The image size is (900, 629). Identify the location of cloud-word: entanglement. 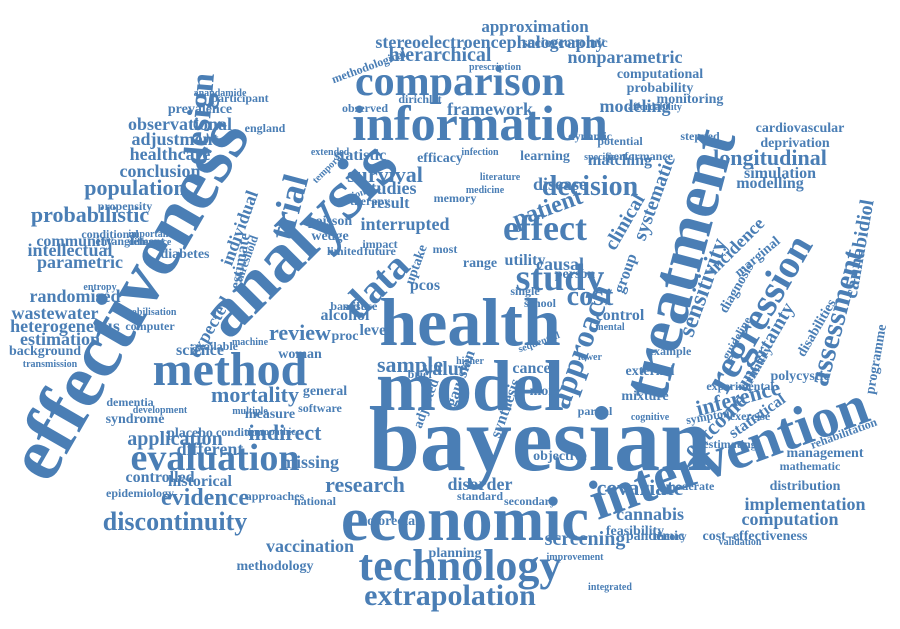
(129, 241).